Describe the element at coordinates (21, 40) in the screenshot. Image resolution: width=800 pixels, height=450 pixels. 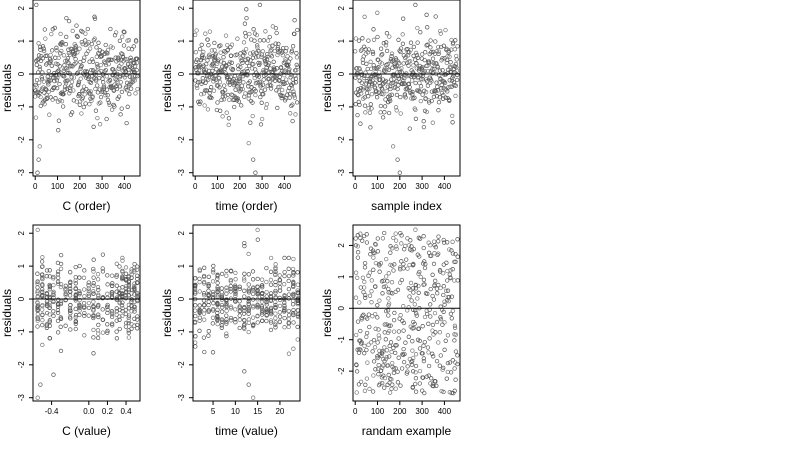
I see `y-tick-label: 1` at that location.